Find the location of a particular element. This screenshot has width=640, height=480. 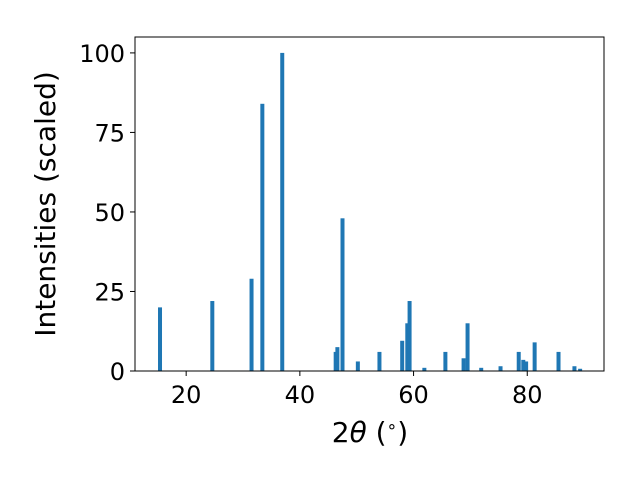

x-tick-label: 60 is located at coordinates (413, 395).